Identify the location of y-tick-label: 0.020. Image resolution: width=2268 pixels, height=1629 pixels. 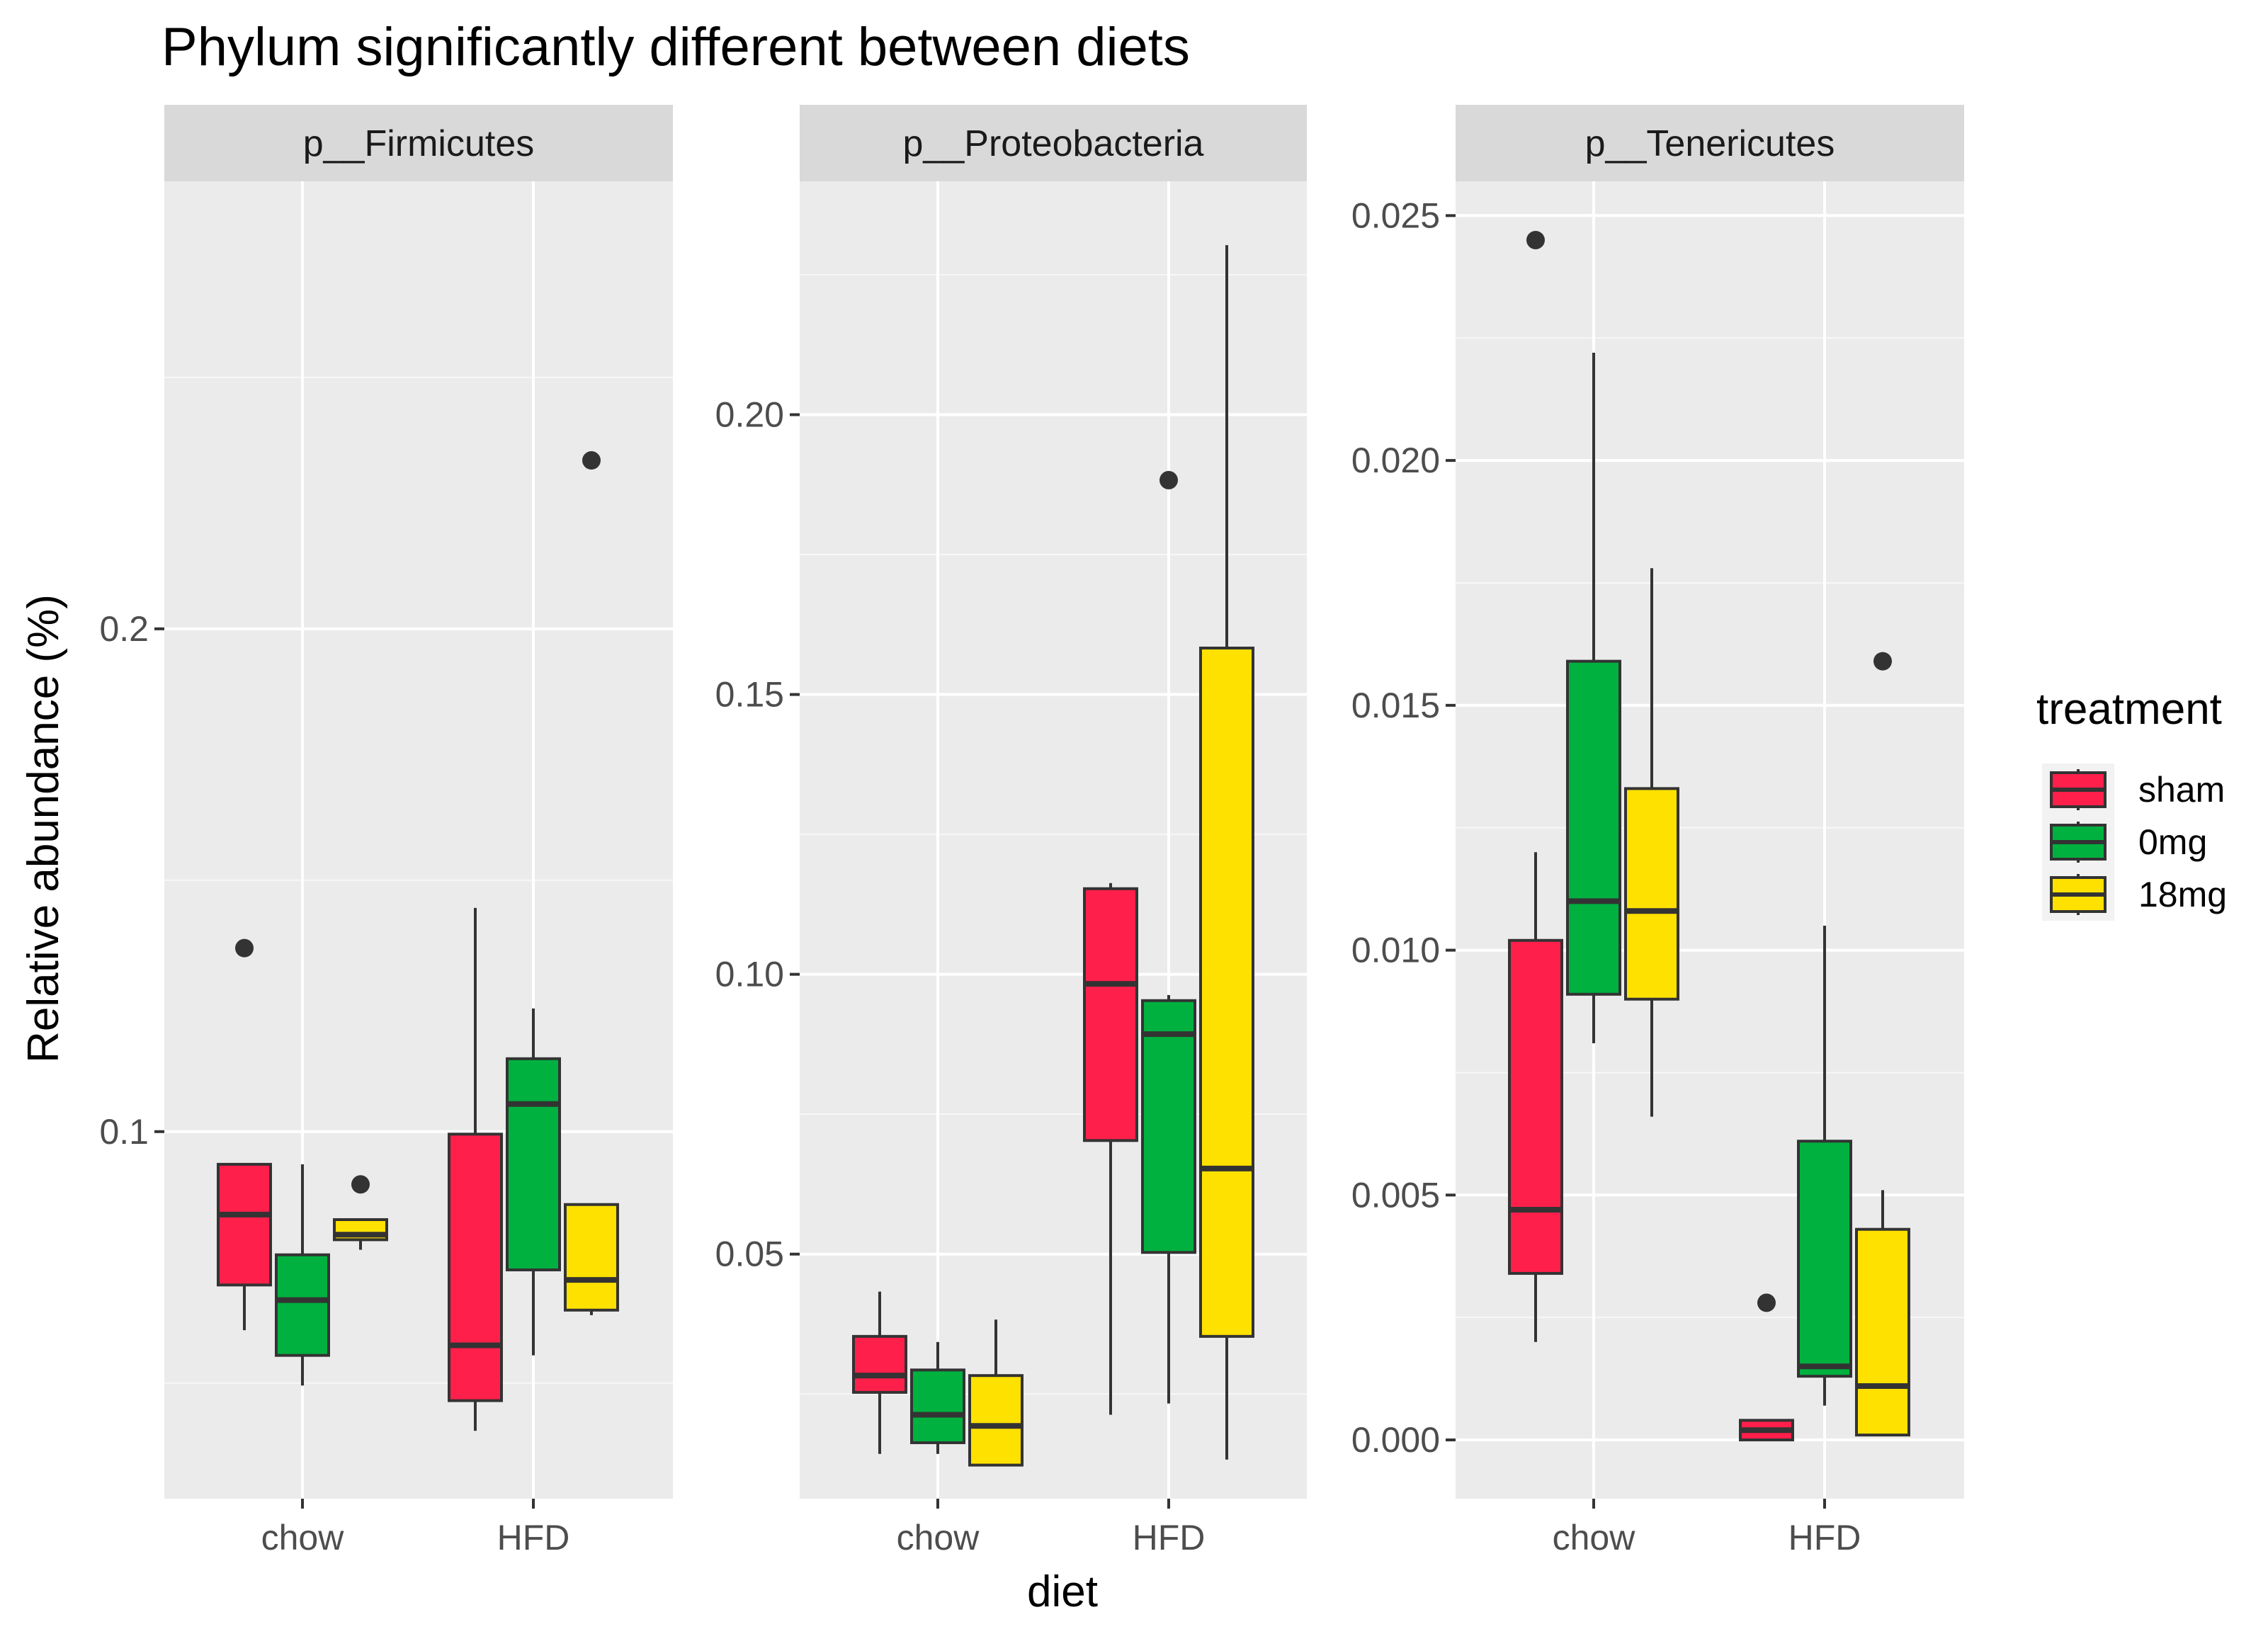
(1395, 460).